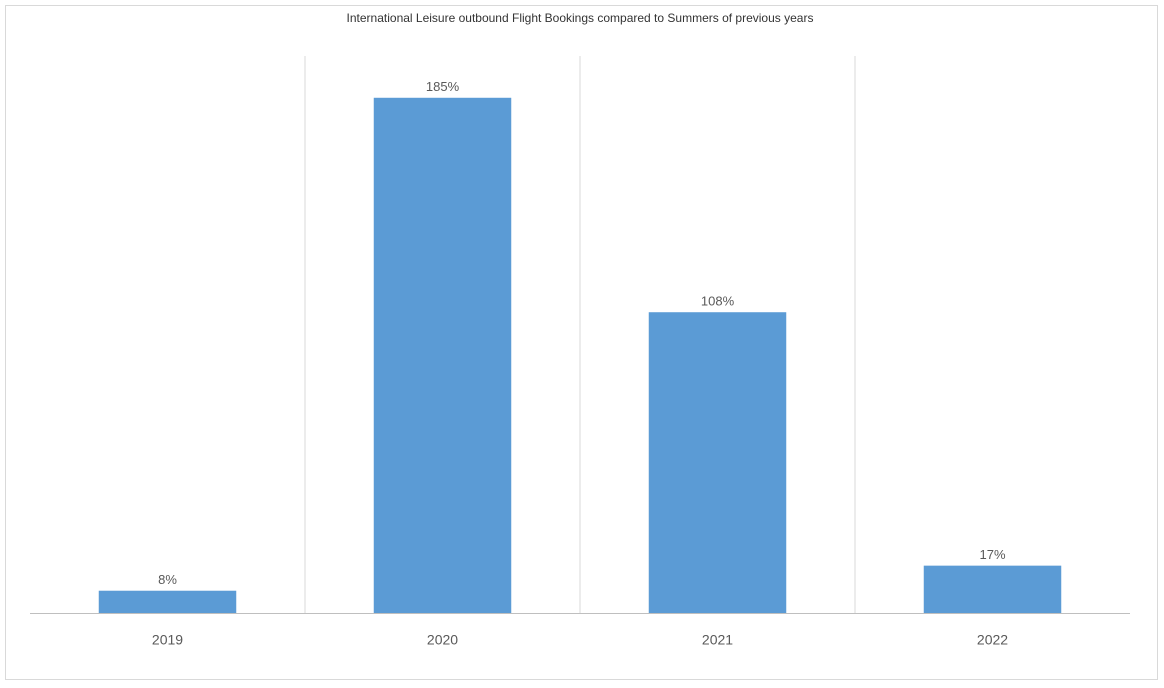 The width and height of the screenshot is (1164, 688). What do you see at coordinates (167, 579) in the screenshot?
I see `value-label: 8%` at bounding box center [167, 579].